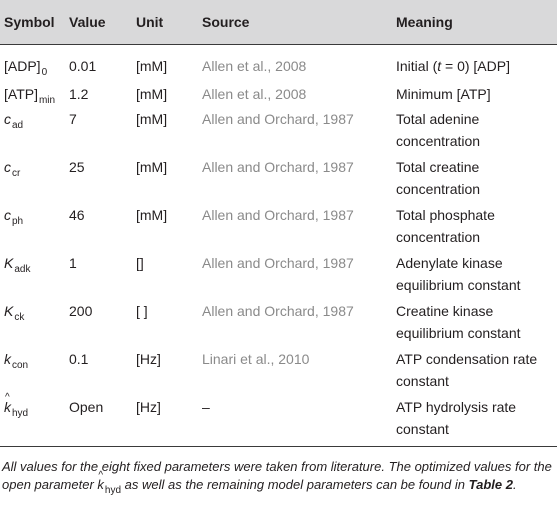 Image resolution: width=557 pixels, height=512 pixels. What do you see at coordinates (26, 68) in the screenshot?
I see `symbol-cell: [ADP]0` at bounding box center [26, 68].